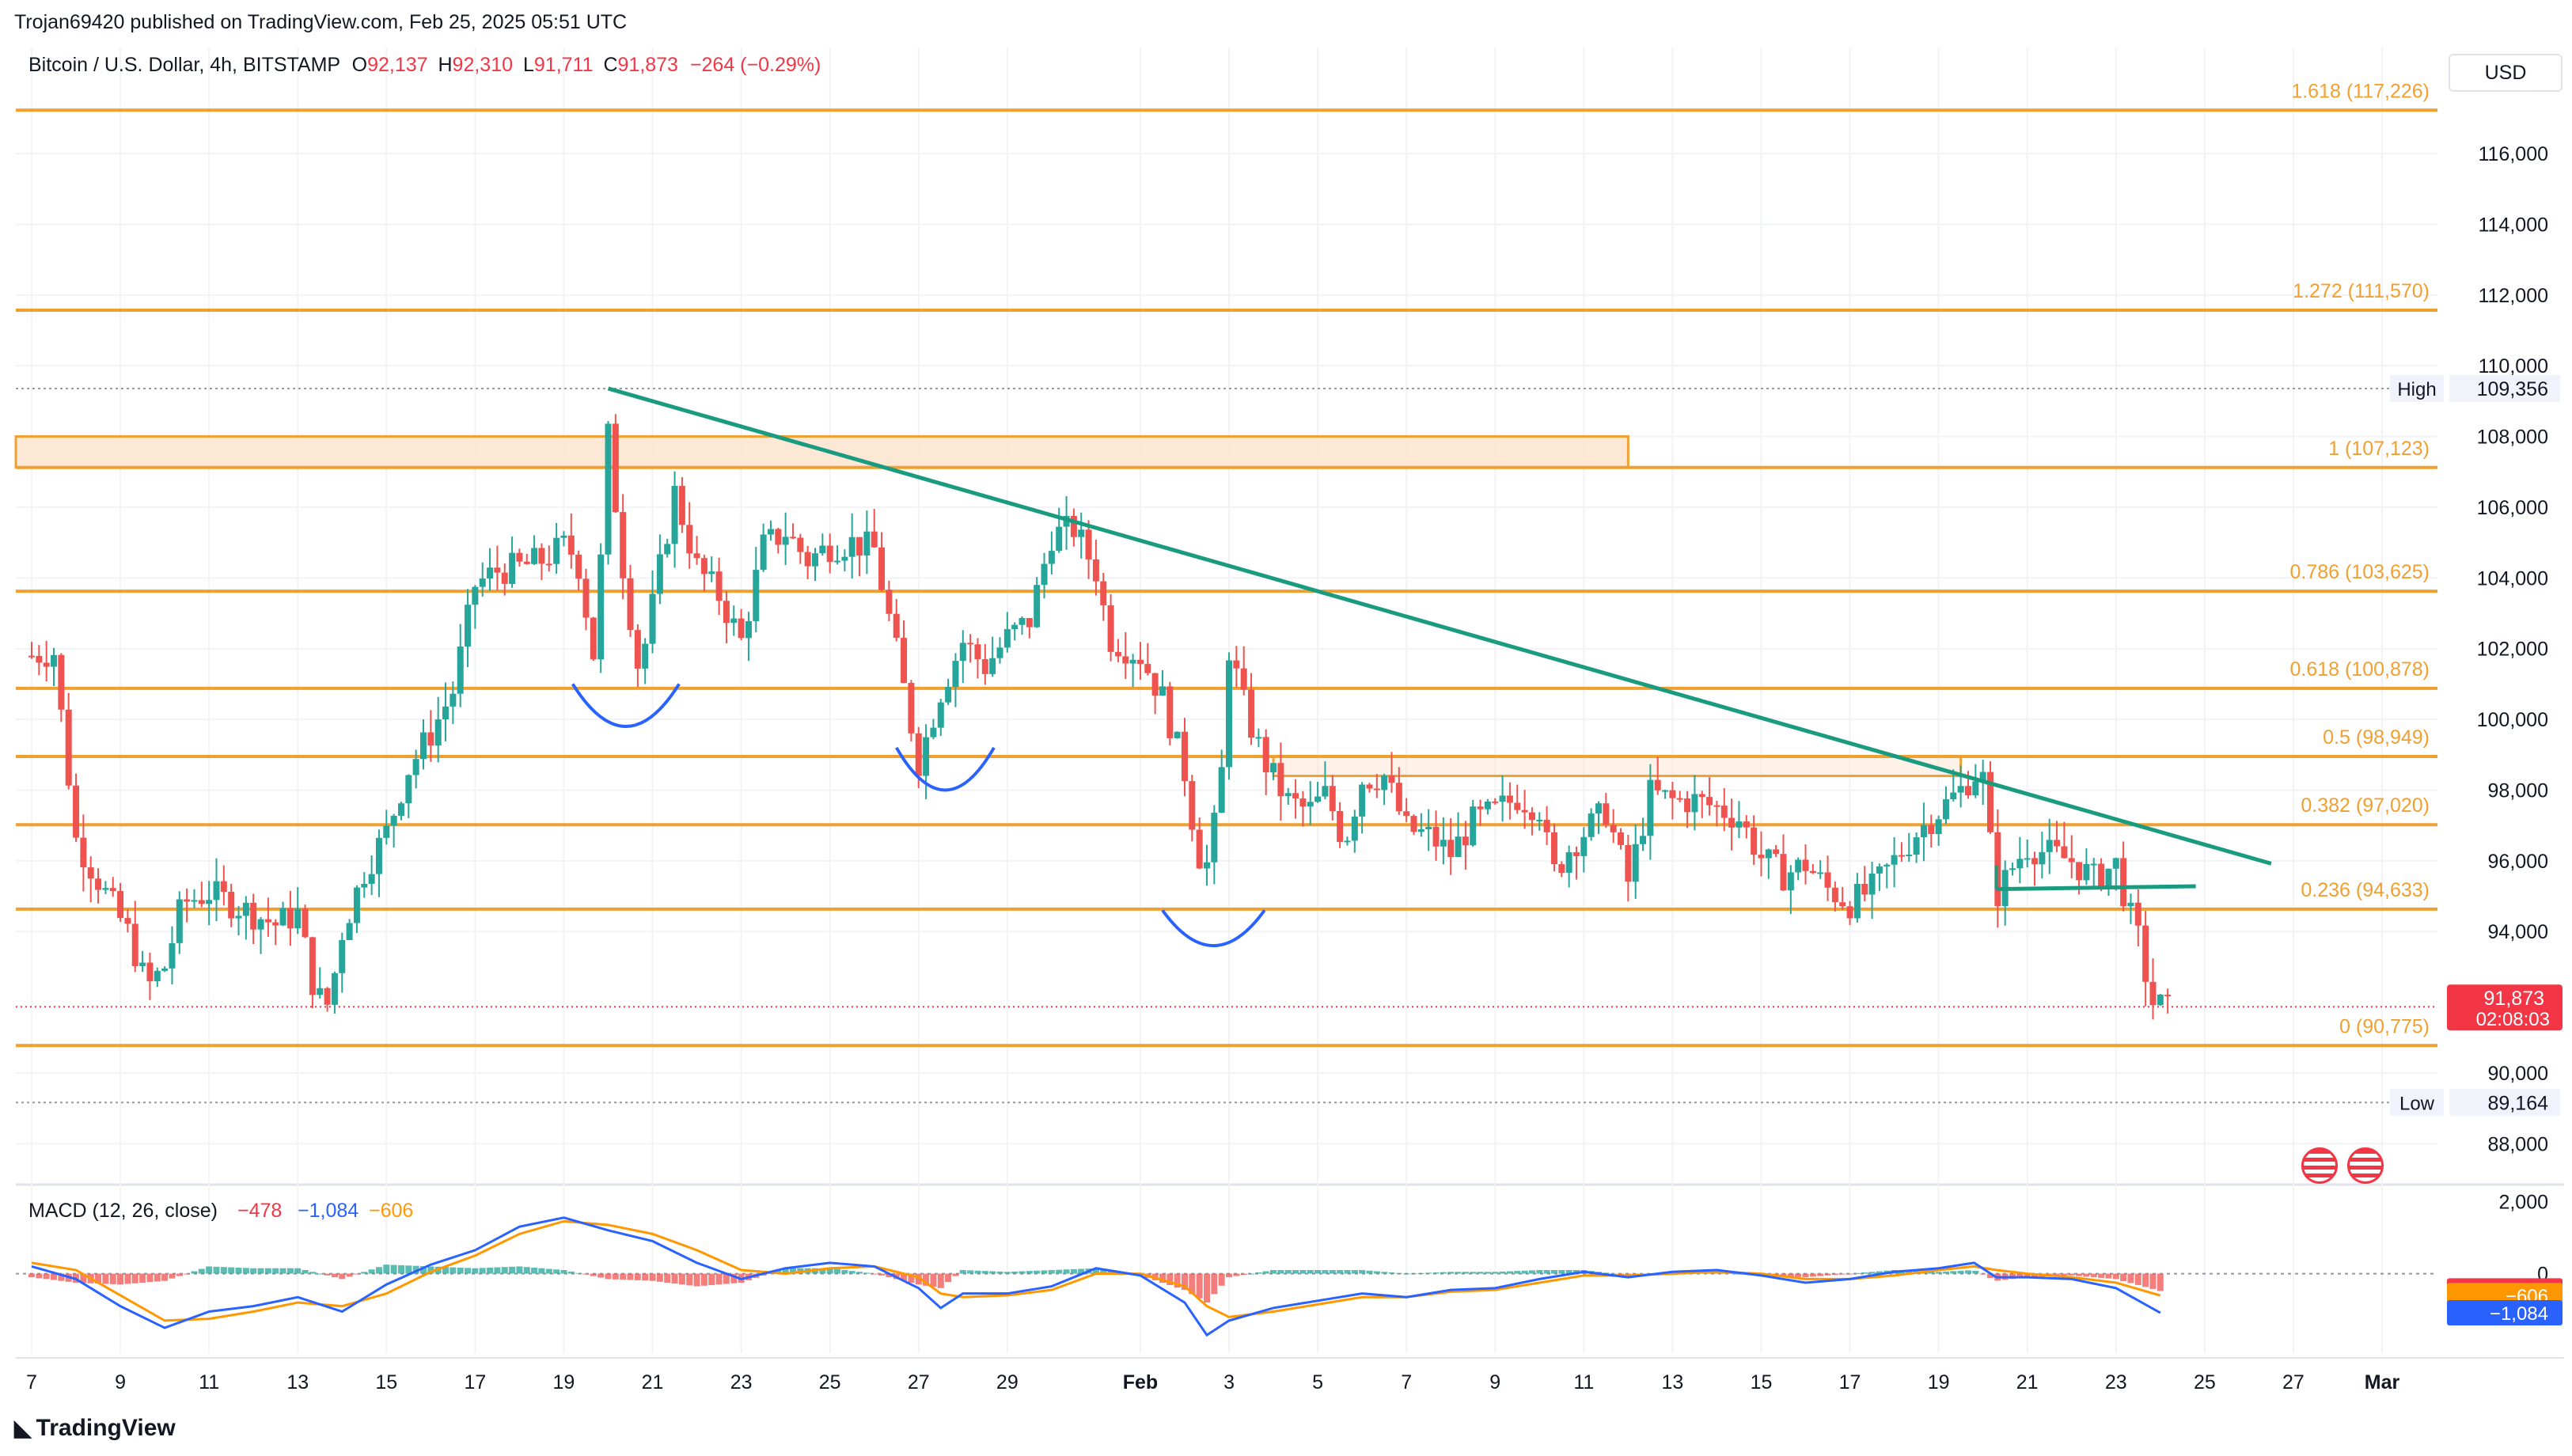 The width and height of the screenshot is (2572, 1456). What do you see at coordinates (2319, 1165) in the screenshot?
I see `us-flag-icon` at bounding box center [2319, 1165].